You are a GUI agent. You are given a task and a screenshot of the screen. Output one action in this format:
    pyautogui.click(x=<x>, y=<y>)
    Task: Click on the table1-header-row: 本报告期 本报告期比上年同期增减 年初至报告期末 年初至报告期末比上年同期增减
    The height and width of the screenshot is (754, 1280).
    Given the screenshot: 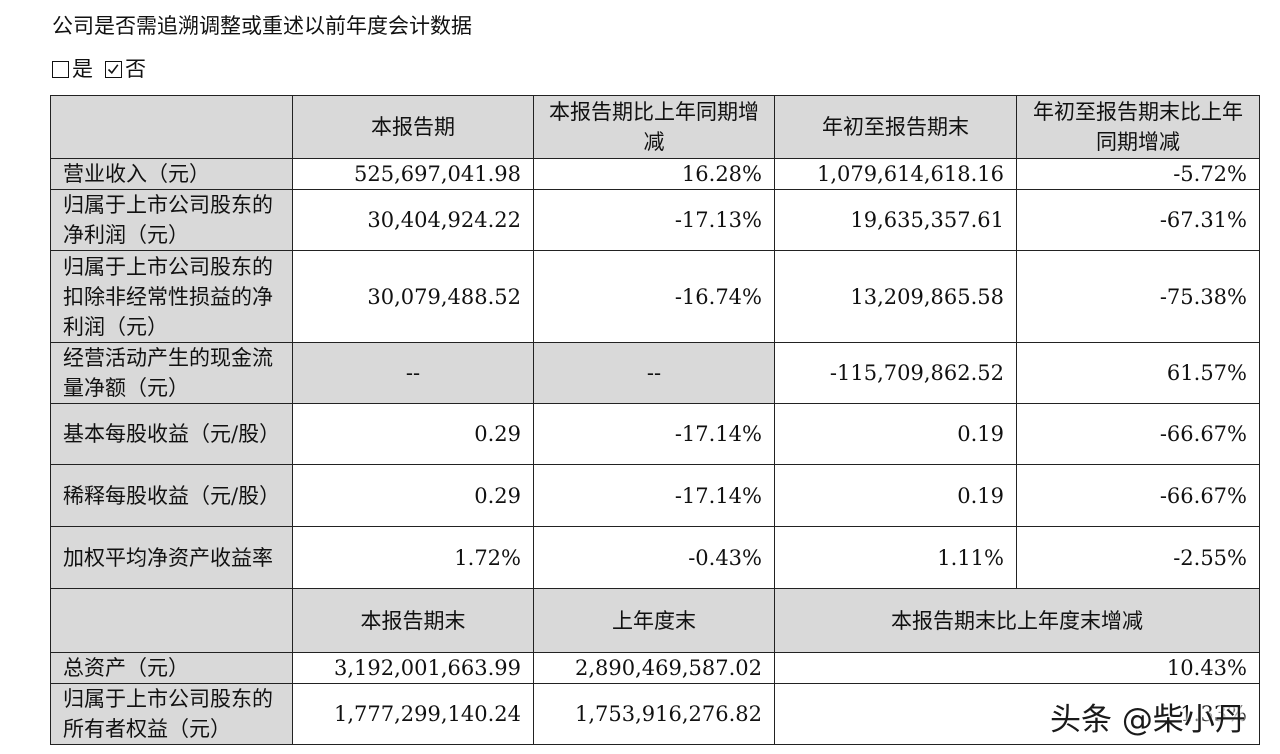 What is the action you would take?
    pyautogui.click(x=655, y=127)
    